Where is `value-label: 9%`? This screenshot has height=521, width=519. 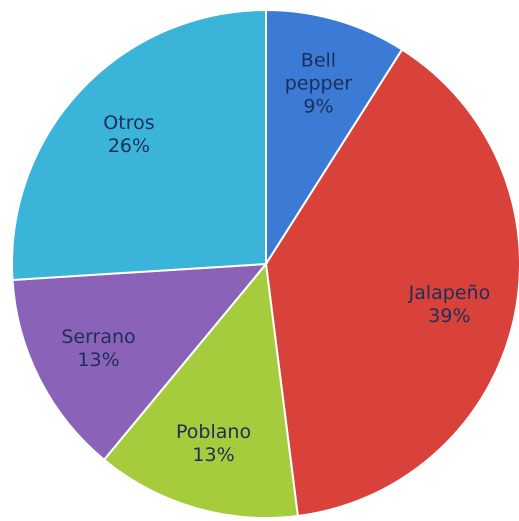 value-label: 9% is located at coordinates (318, 106).